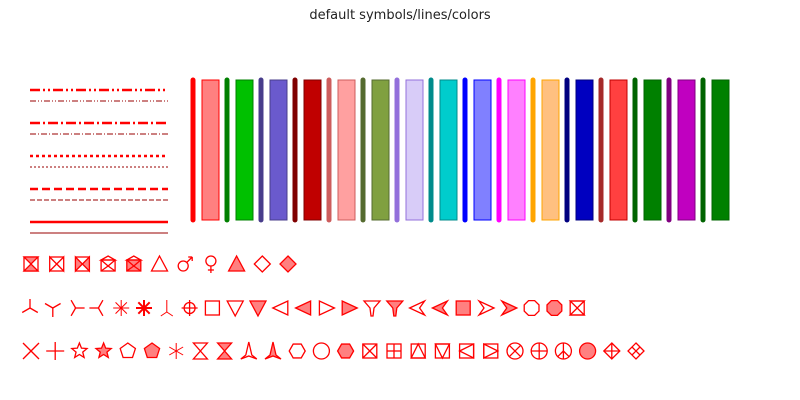  What do you see at coordinates (236, 263) in the screenshot?
I see `symbol-triangle-up-filled` at bounding box center [236, 263].